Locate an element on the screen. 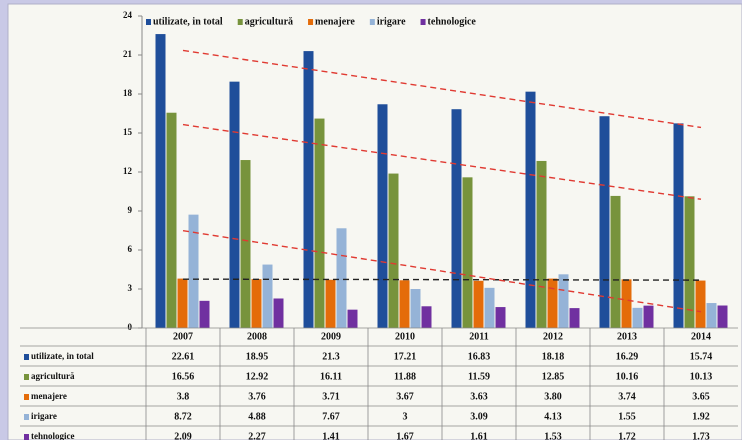  legend-label: tehnologice is located at coordinates (452, 21).